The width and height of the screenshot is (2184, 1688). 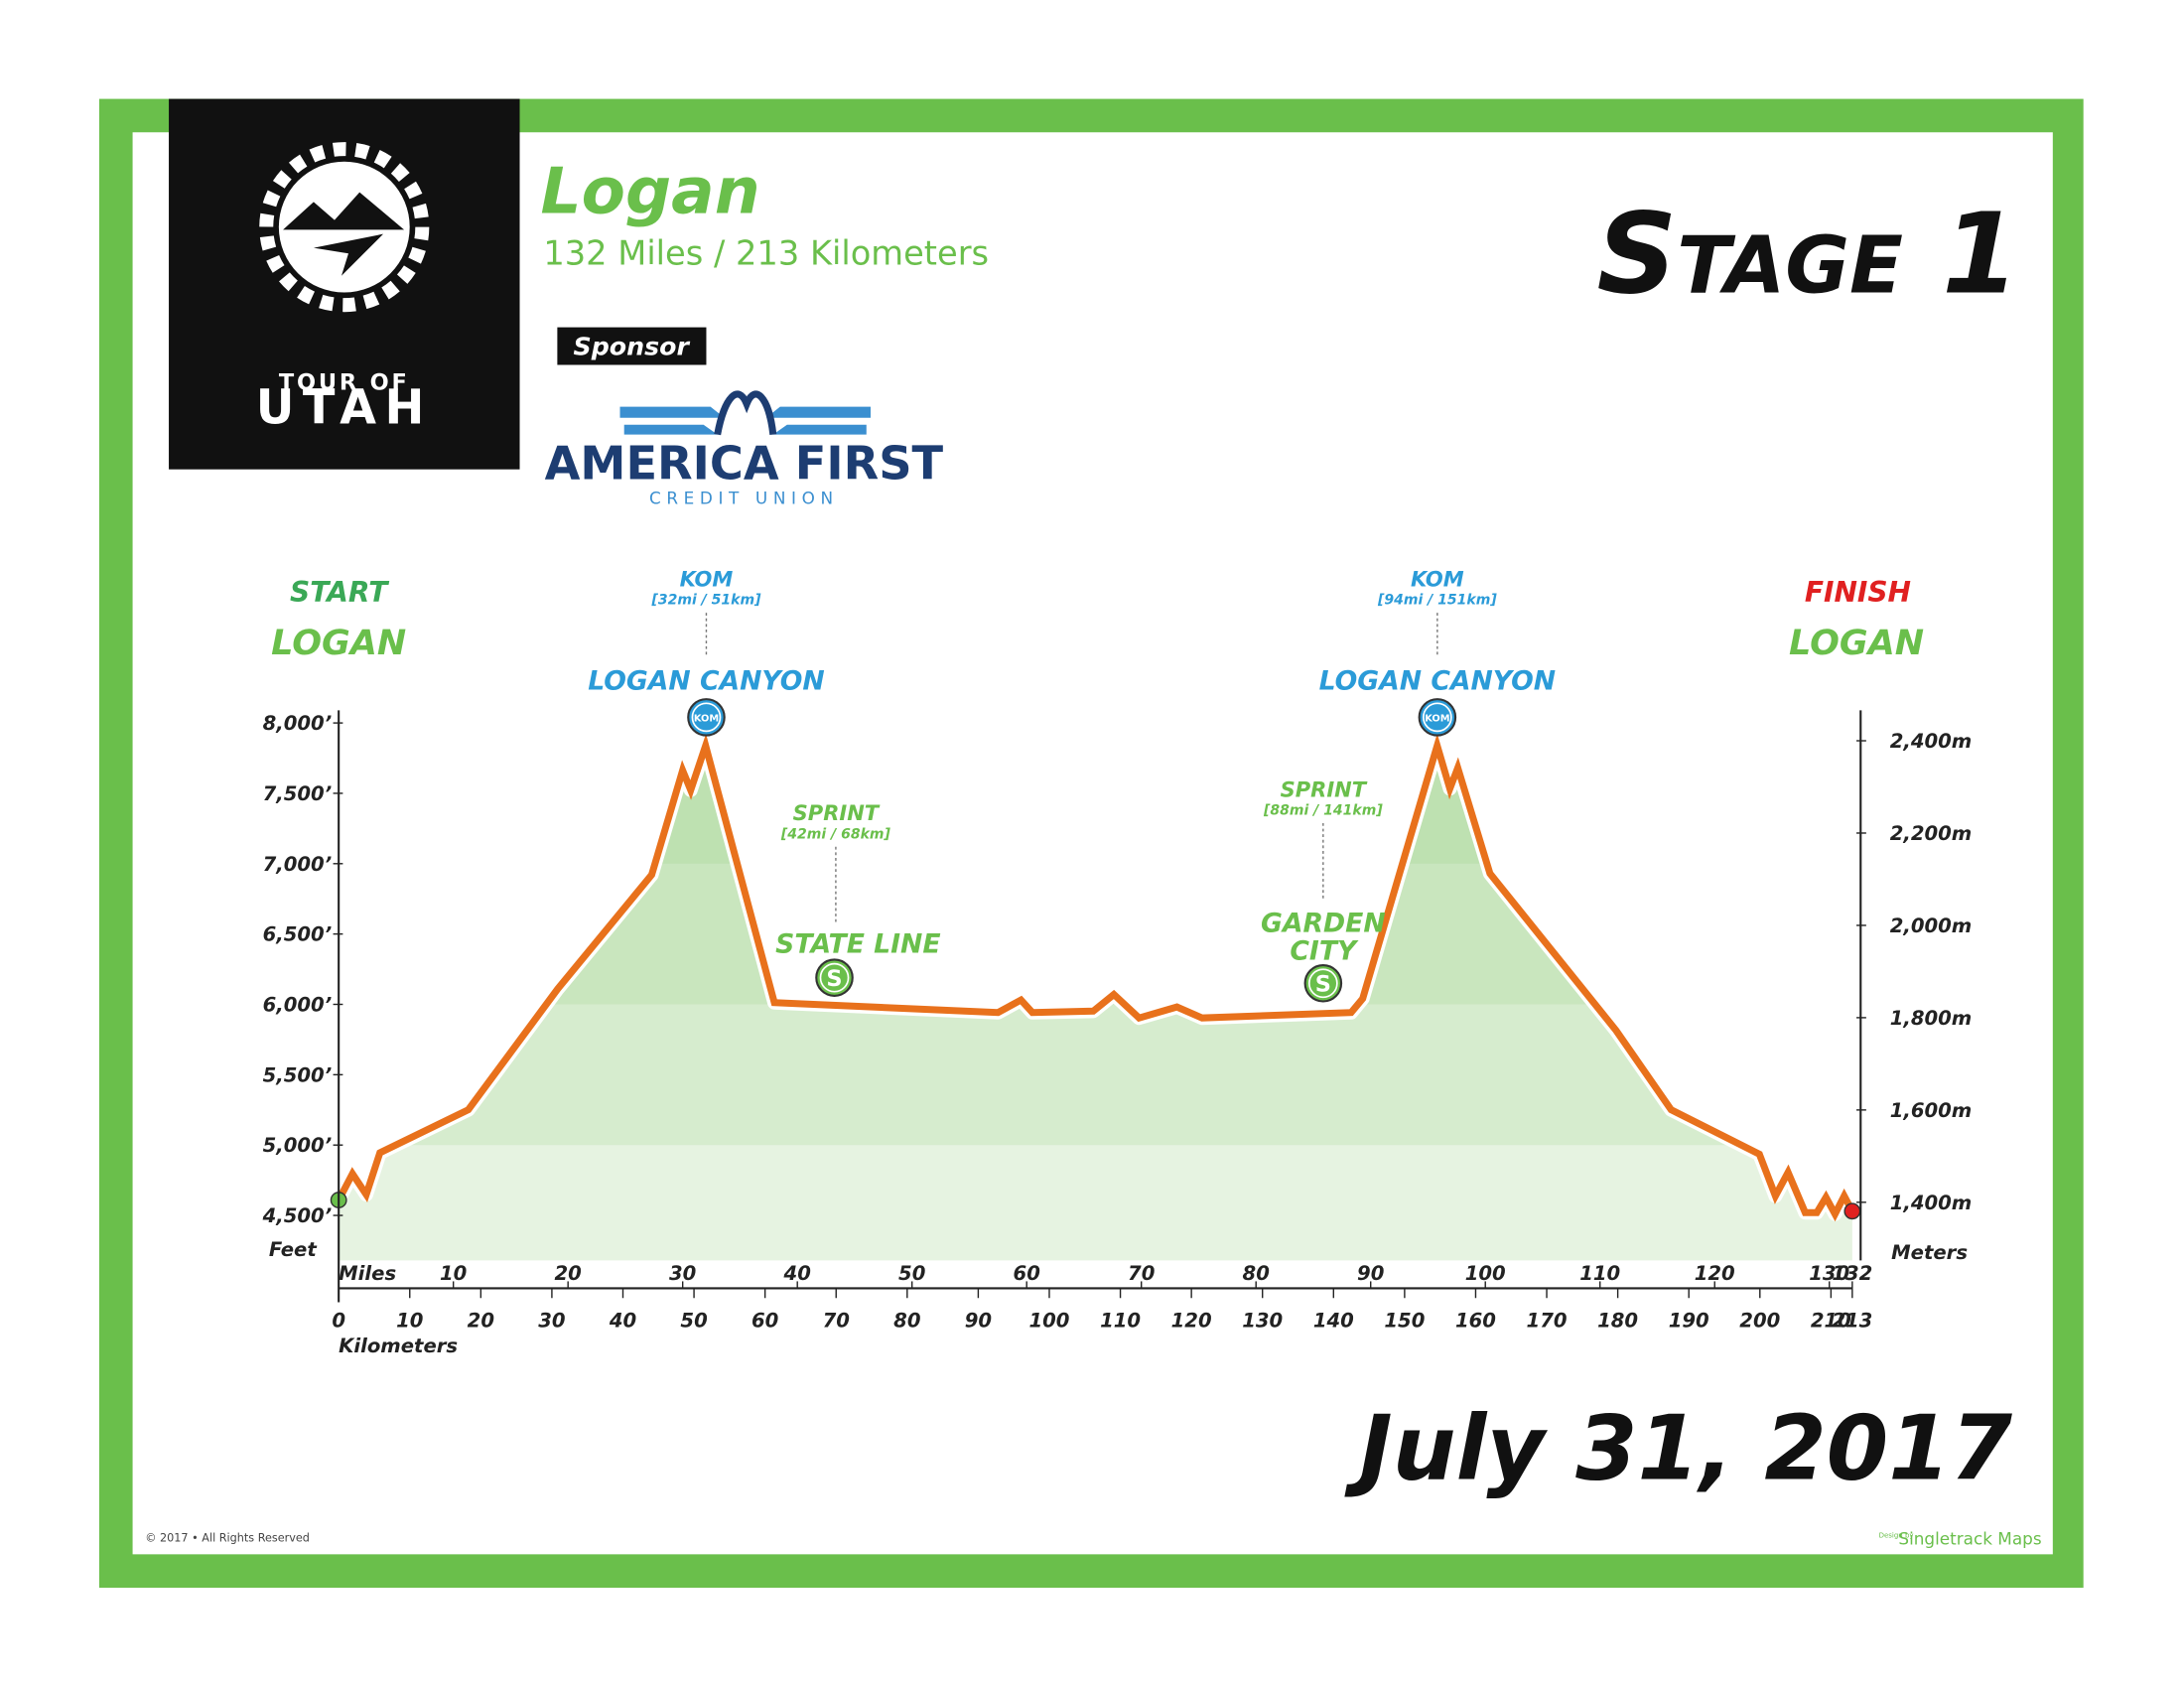 I want to click on y-tick-label: 5,500’, so click(x=298, y=1074).